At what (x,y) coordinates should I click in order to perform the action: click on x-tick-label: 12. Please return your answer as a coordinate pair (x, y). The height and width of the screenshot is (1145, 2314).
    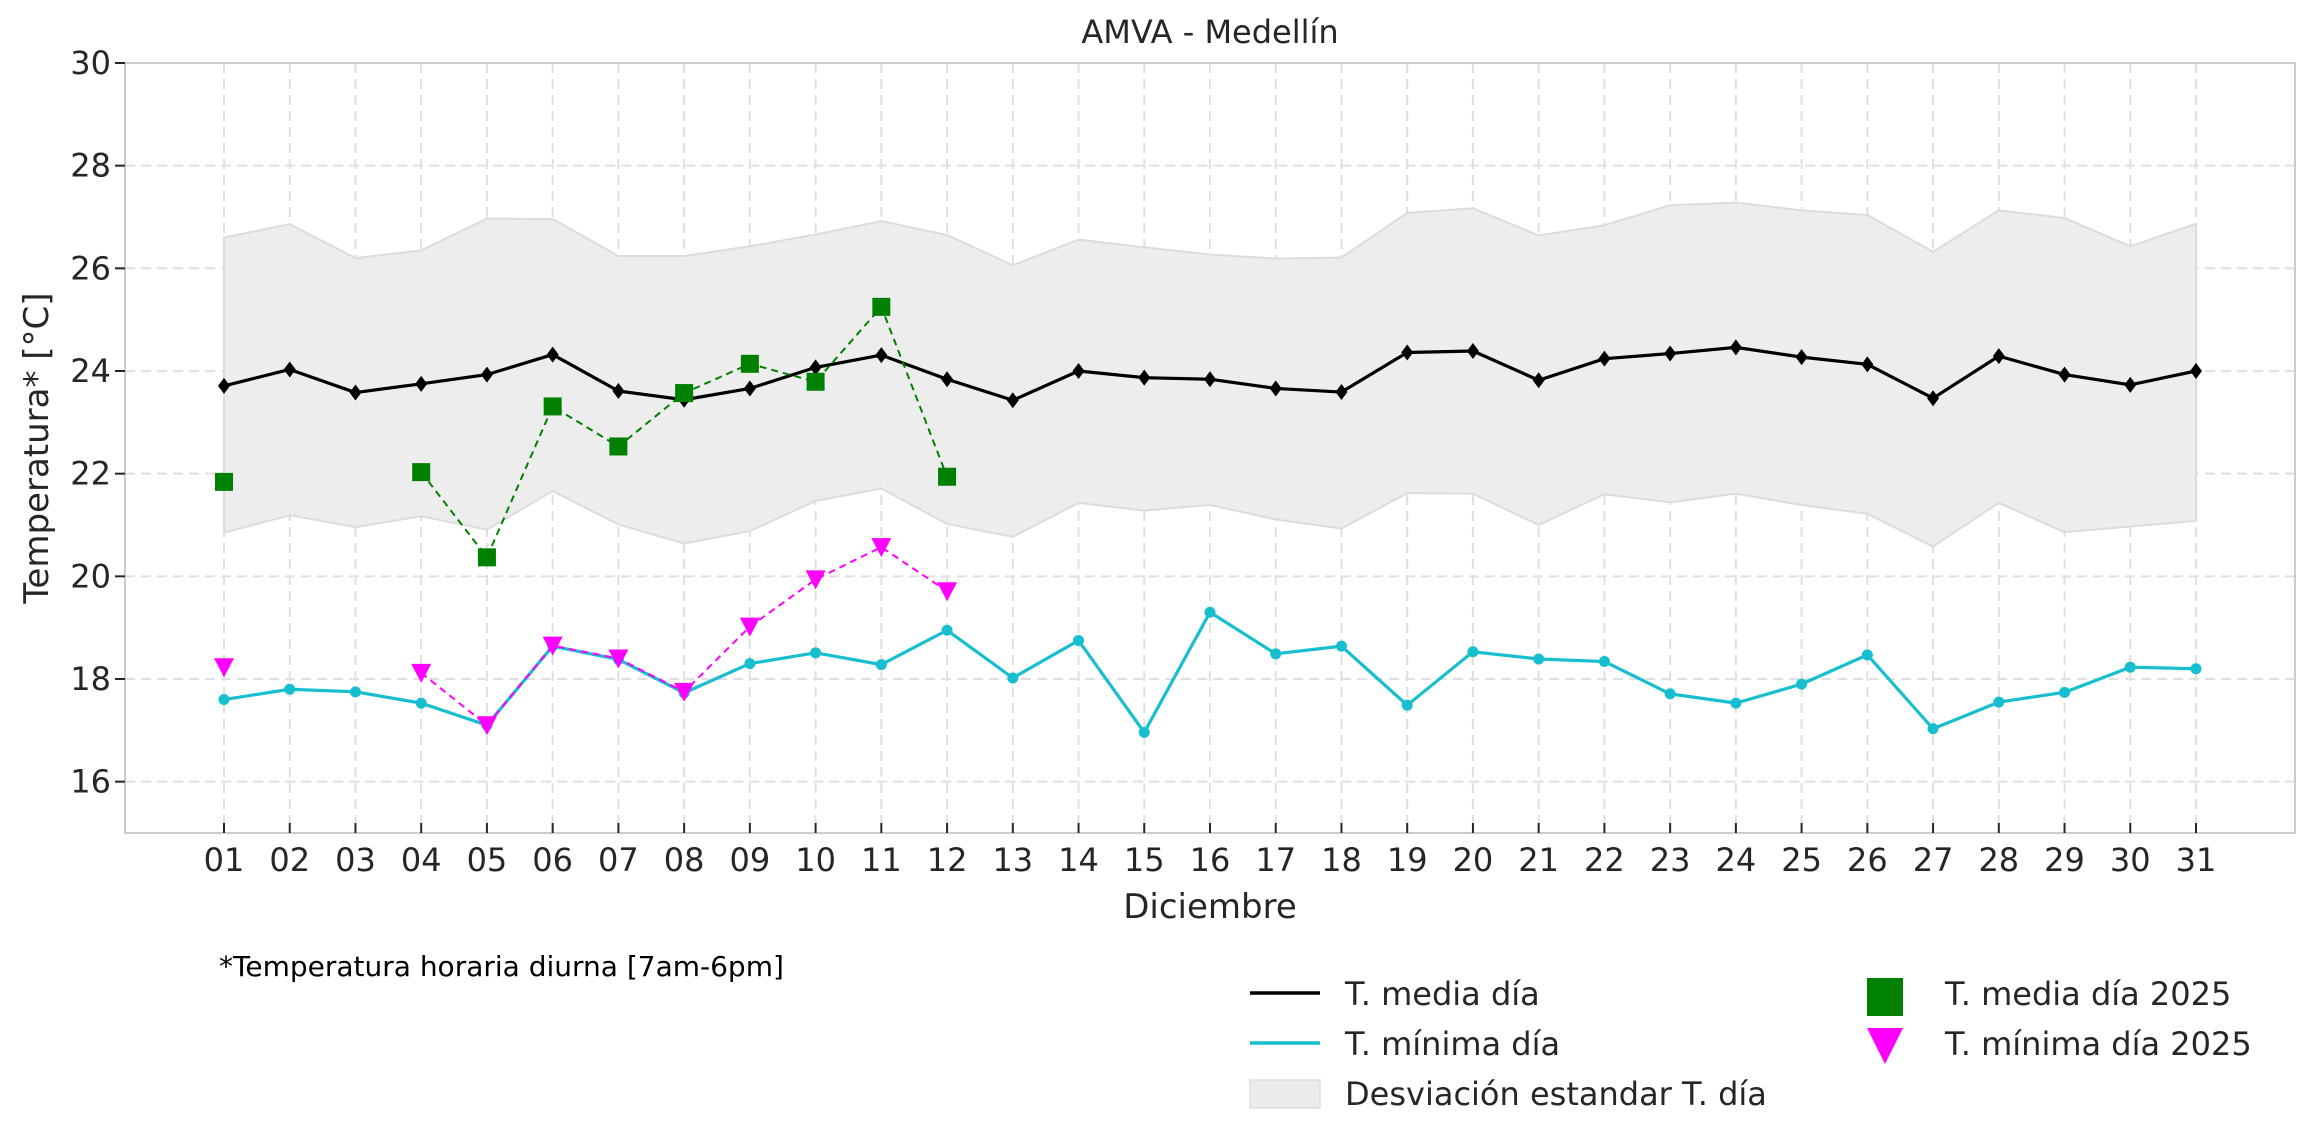
    Looking at the image, I should click on (947, 860).